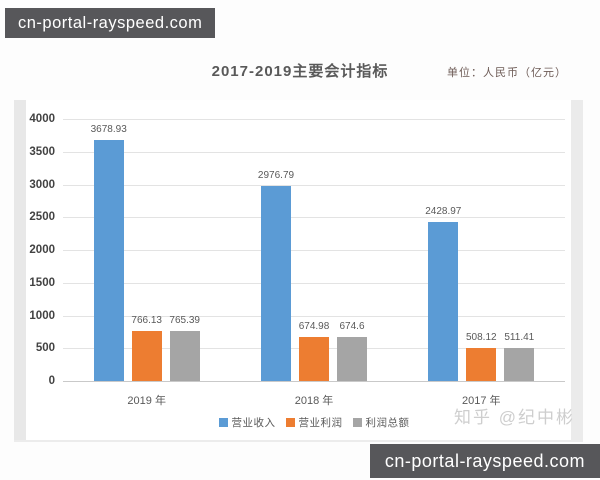 The image size is (600, 480). What do you see at coordinates (352, 326) in the screenshot?
I see `bar-value-label: 674.6` at bounding box center [352, 326].